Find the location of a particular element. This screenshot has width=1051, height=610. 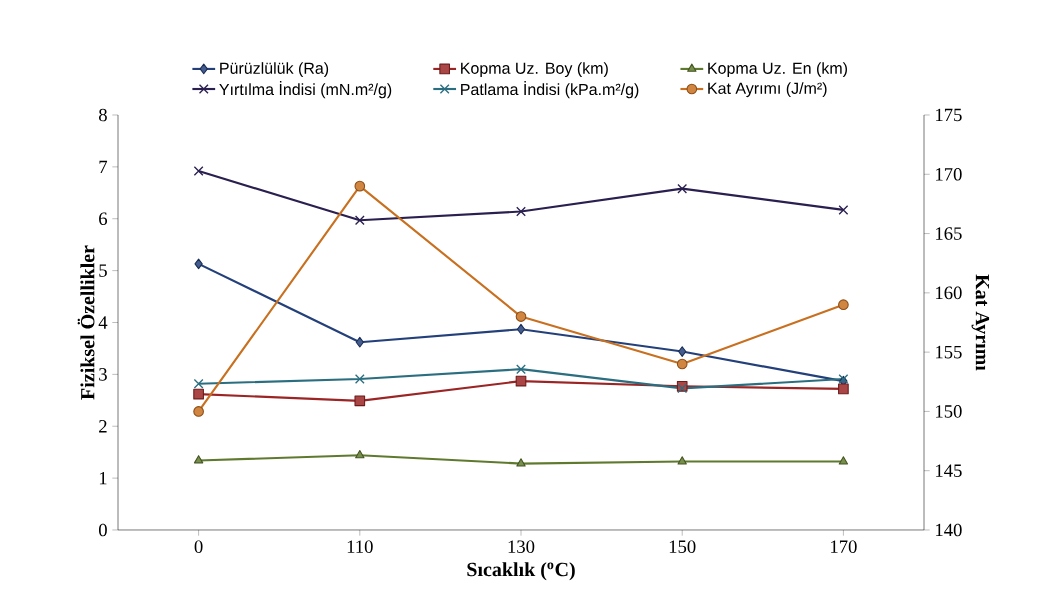

y2-tick-label: 165 is located at coordinates (949, 233).